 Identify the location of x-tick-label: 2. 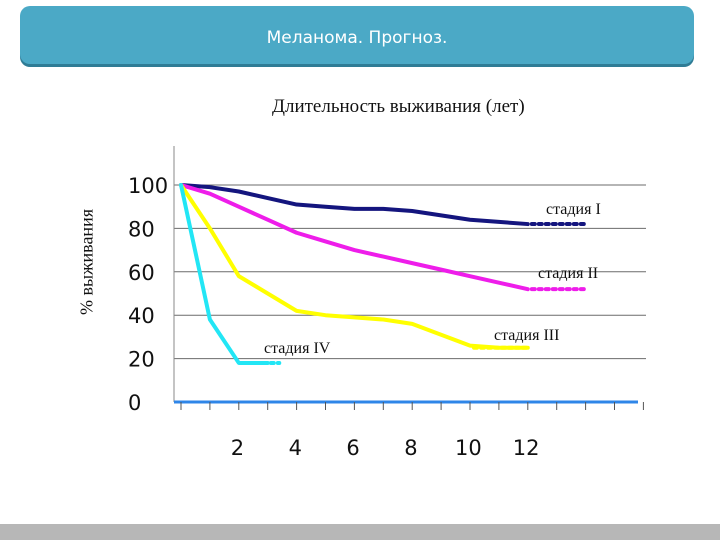
(237, 448).